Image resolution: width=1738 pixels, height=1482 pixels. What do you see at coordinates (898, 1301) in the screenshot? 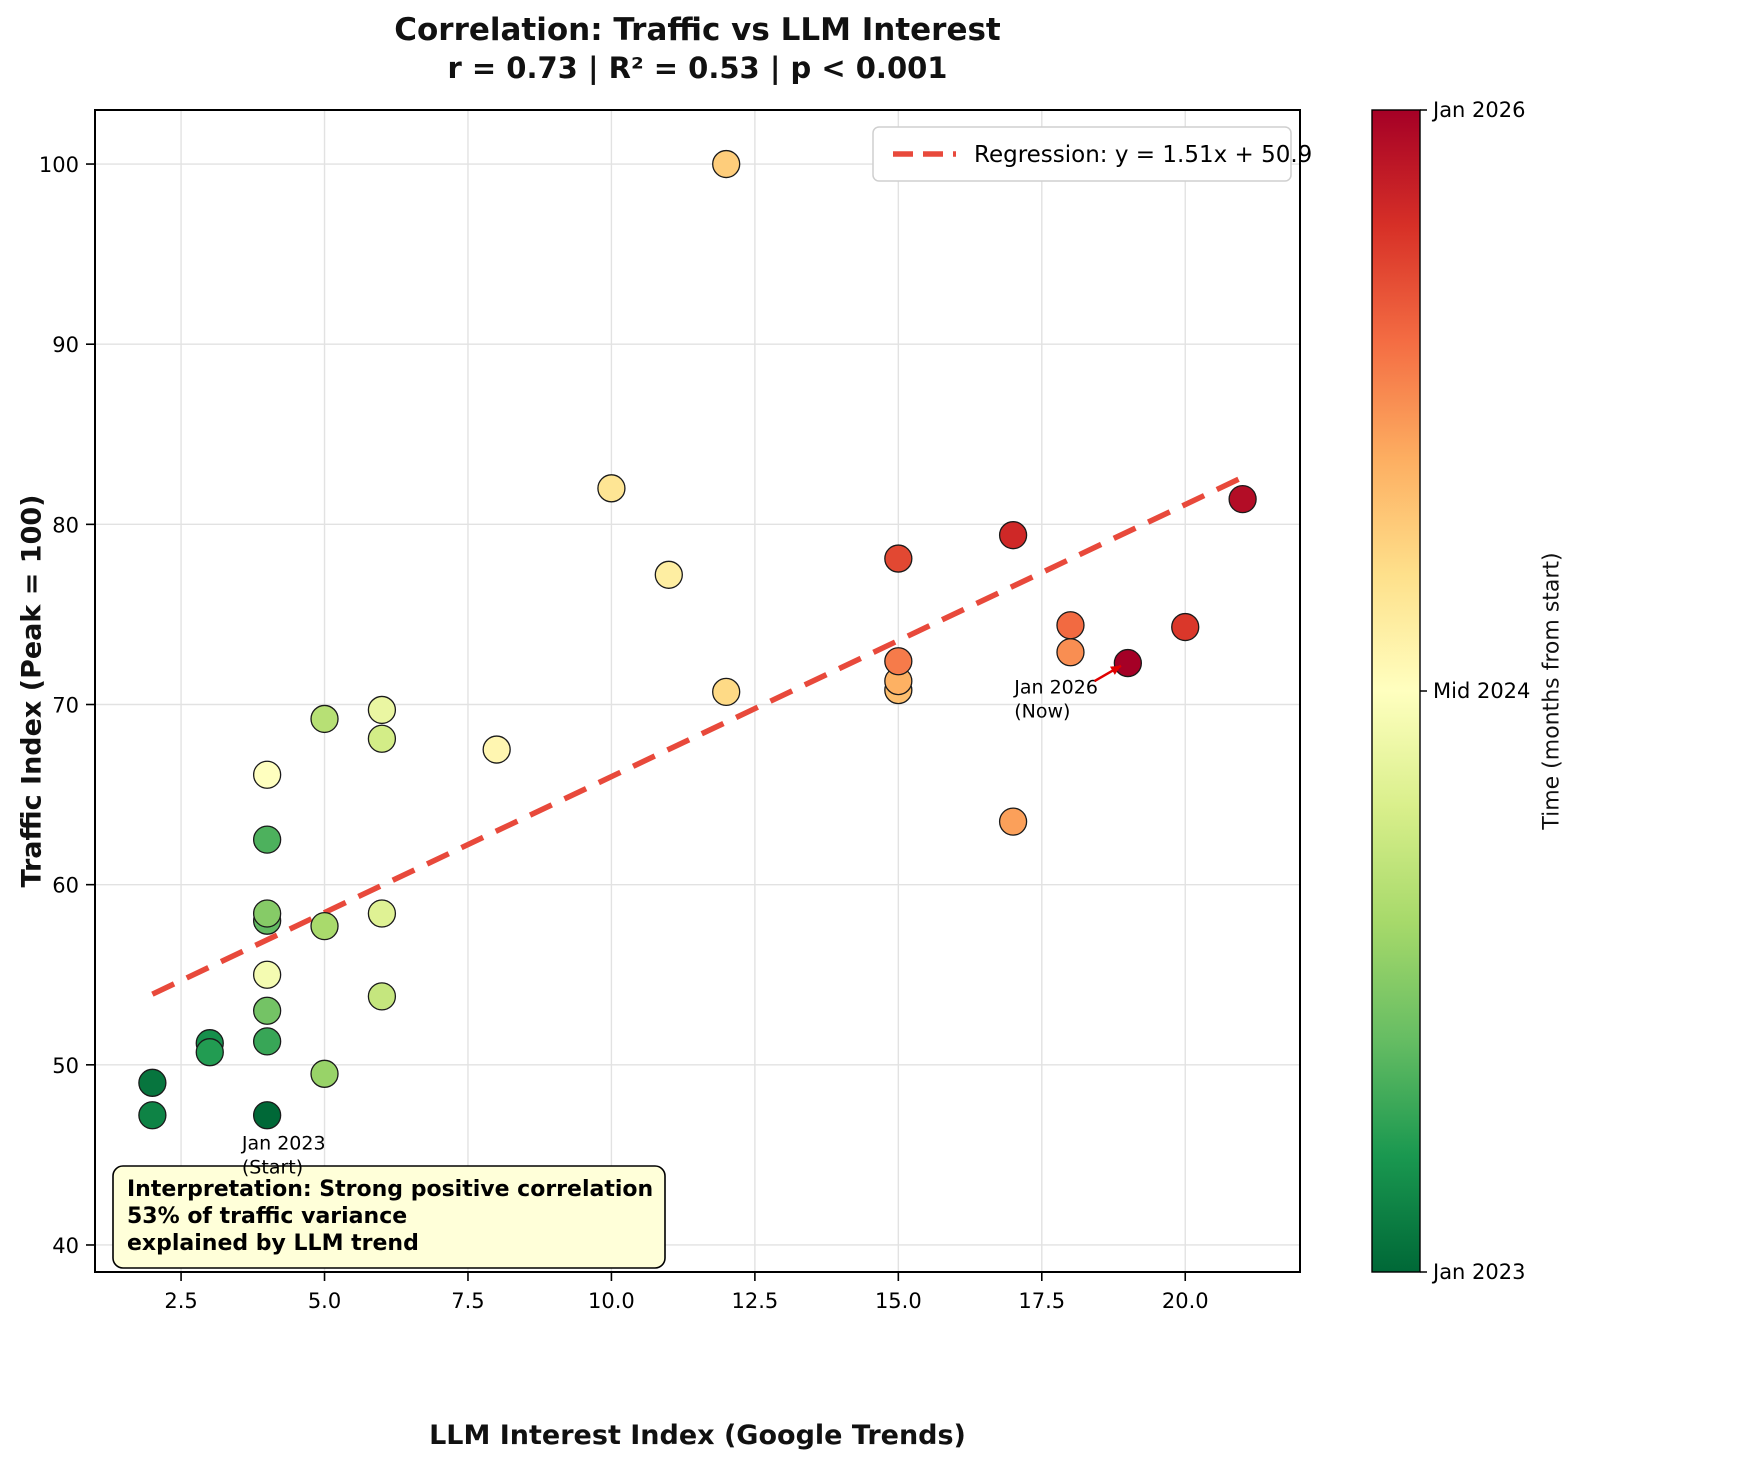
I see `x-tick-label: 15.0` at bounding box center [898, 1301].